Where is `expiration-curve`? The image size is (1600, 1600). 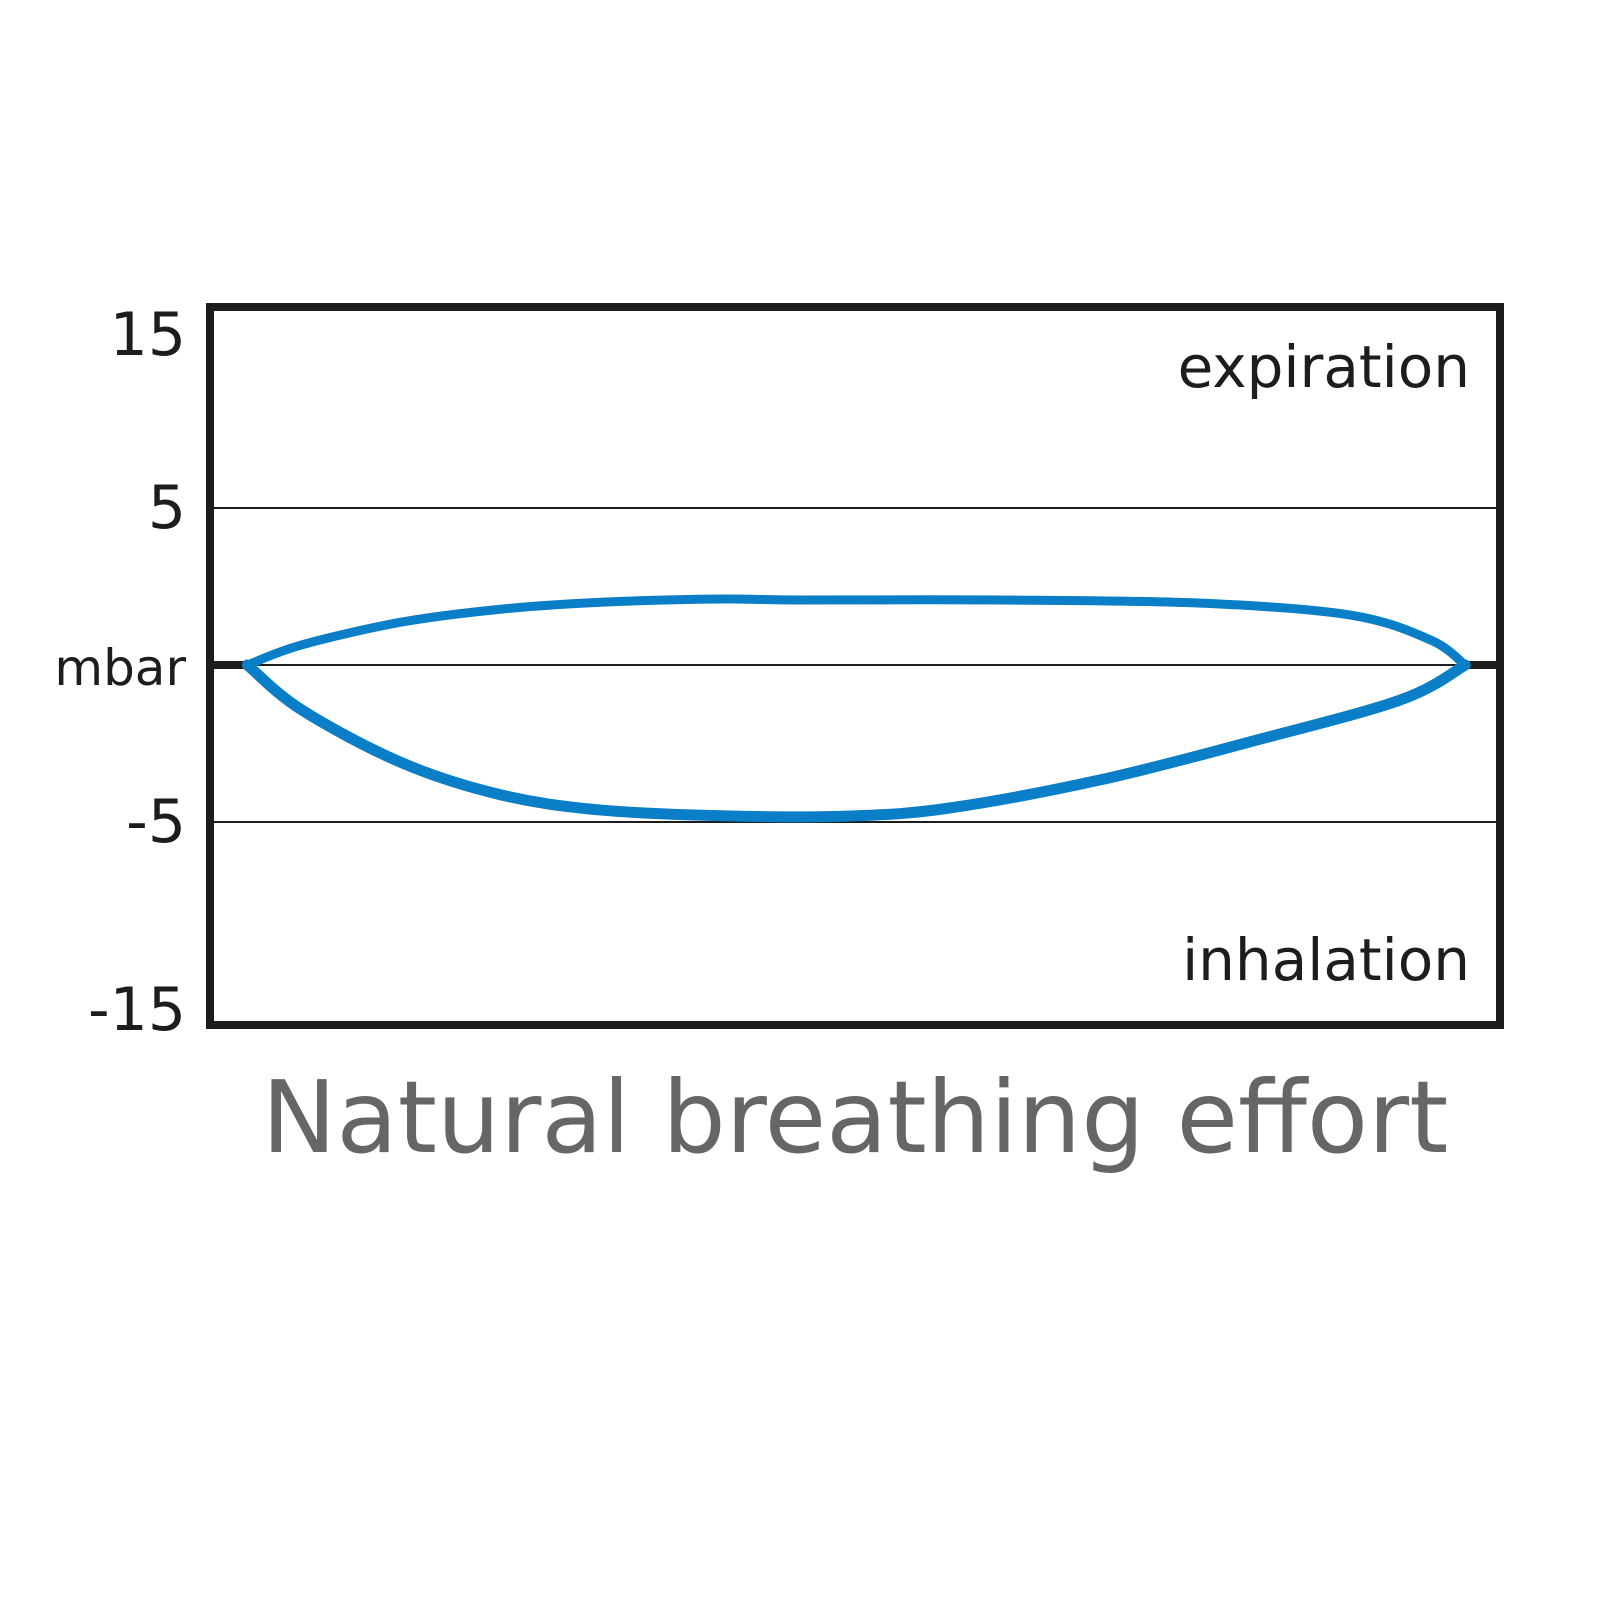
expiration-curve is located at coordinates (856, 632).